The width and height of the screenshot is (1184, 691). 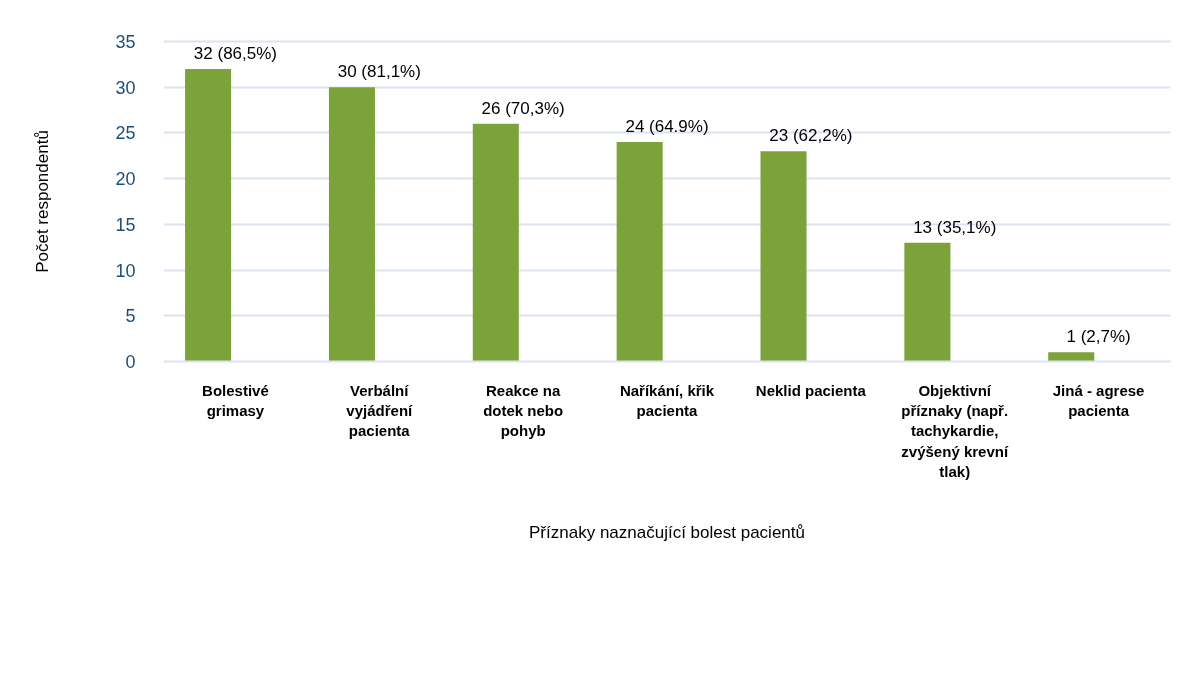 I want to click on data-label: 1 (2,7%), so click(x=1098, y=337).